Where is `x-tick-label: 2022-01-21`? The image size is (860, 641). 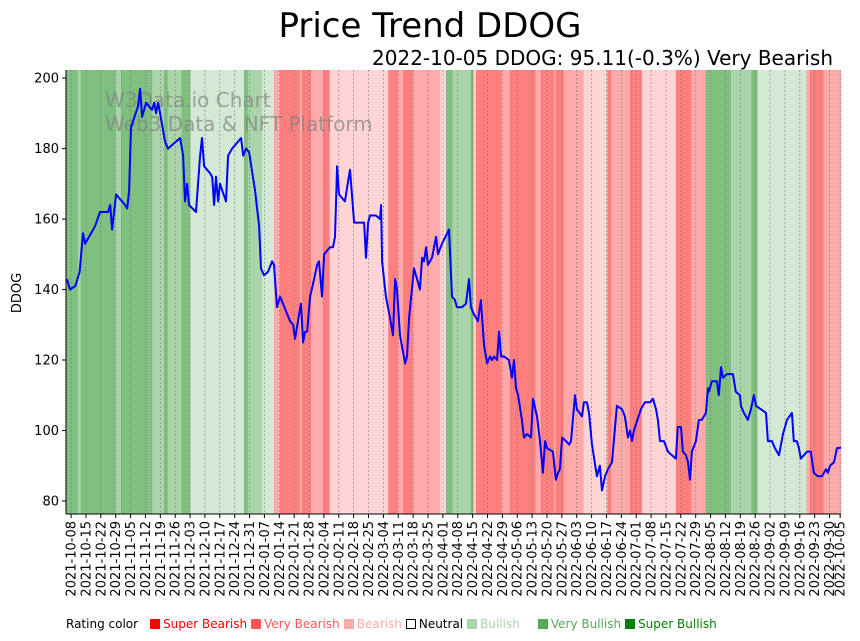 x-tick-label: 2022-01-21 is located at coordinates (295, 559).